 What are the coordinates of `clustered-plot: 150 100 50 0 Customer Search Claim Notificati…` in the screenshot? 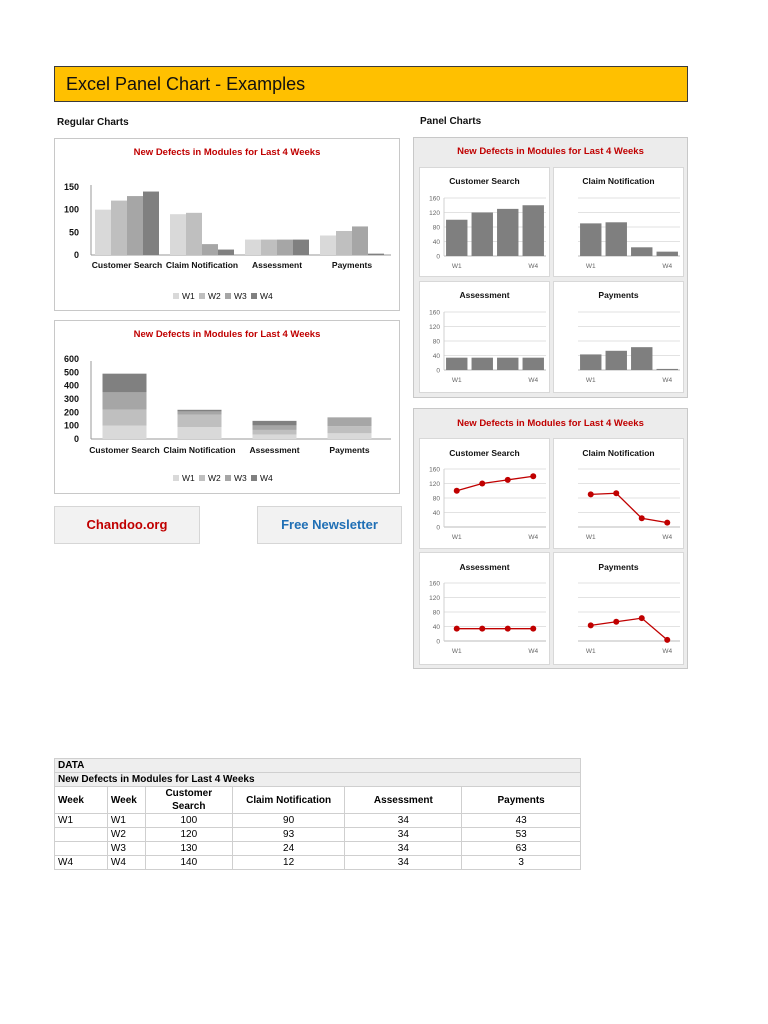 It's located at (227, 241).